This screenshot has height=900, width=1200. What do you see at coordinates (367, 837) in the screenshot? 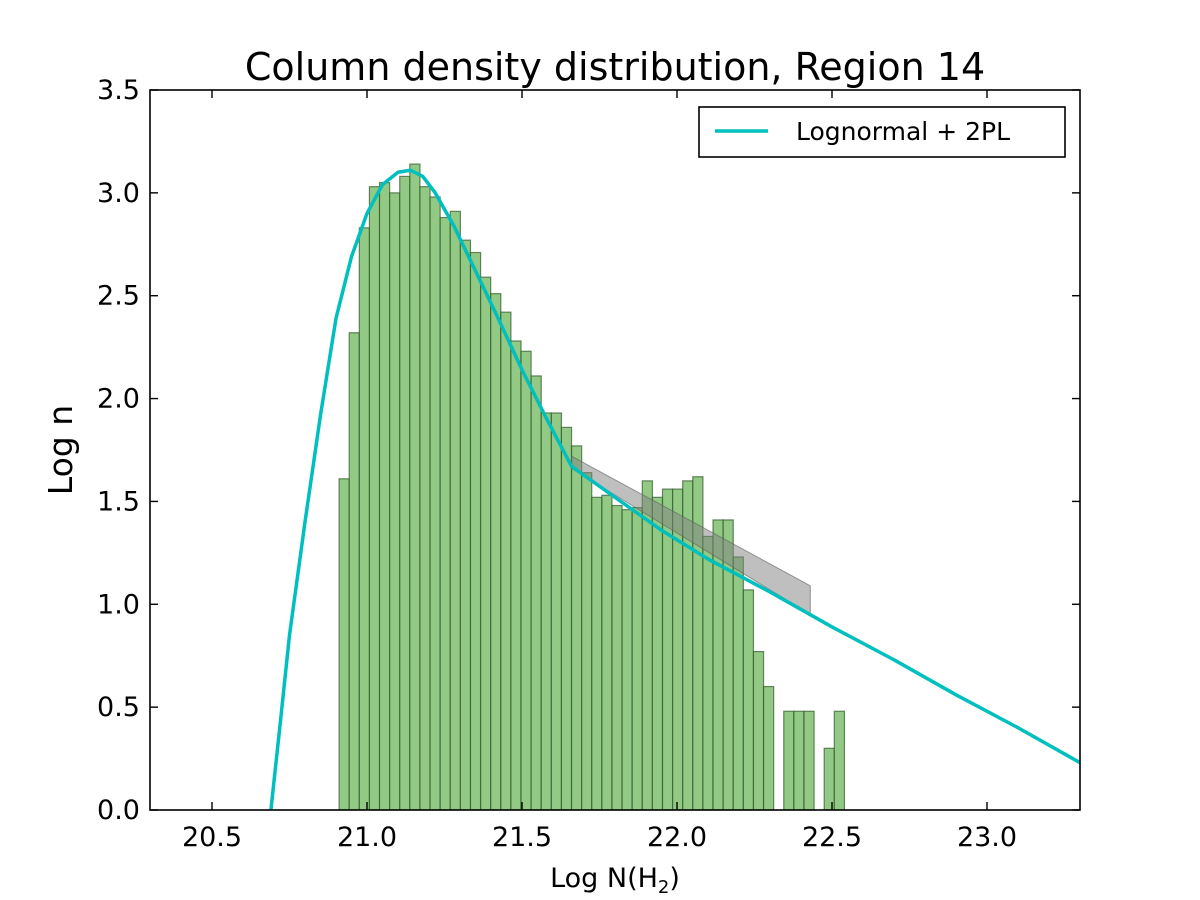
I see `x-tick-label: 21.0` at bounding box center [367, 837].